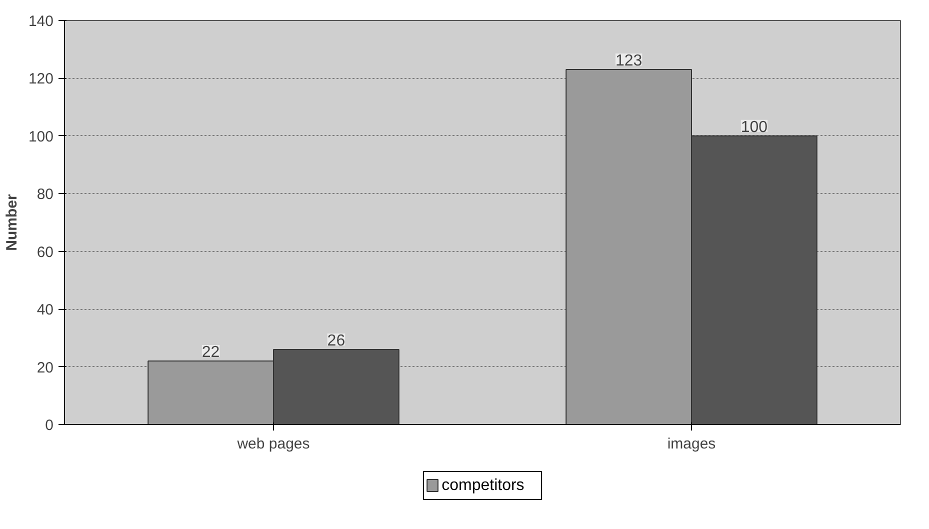 This screenshot has width=929, height=529. Describe the element at coordinates (628, 61) in the screenshot. I see `data-label: 123` at that location.